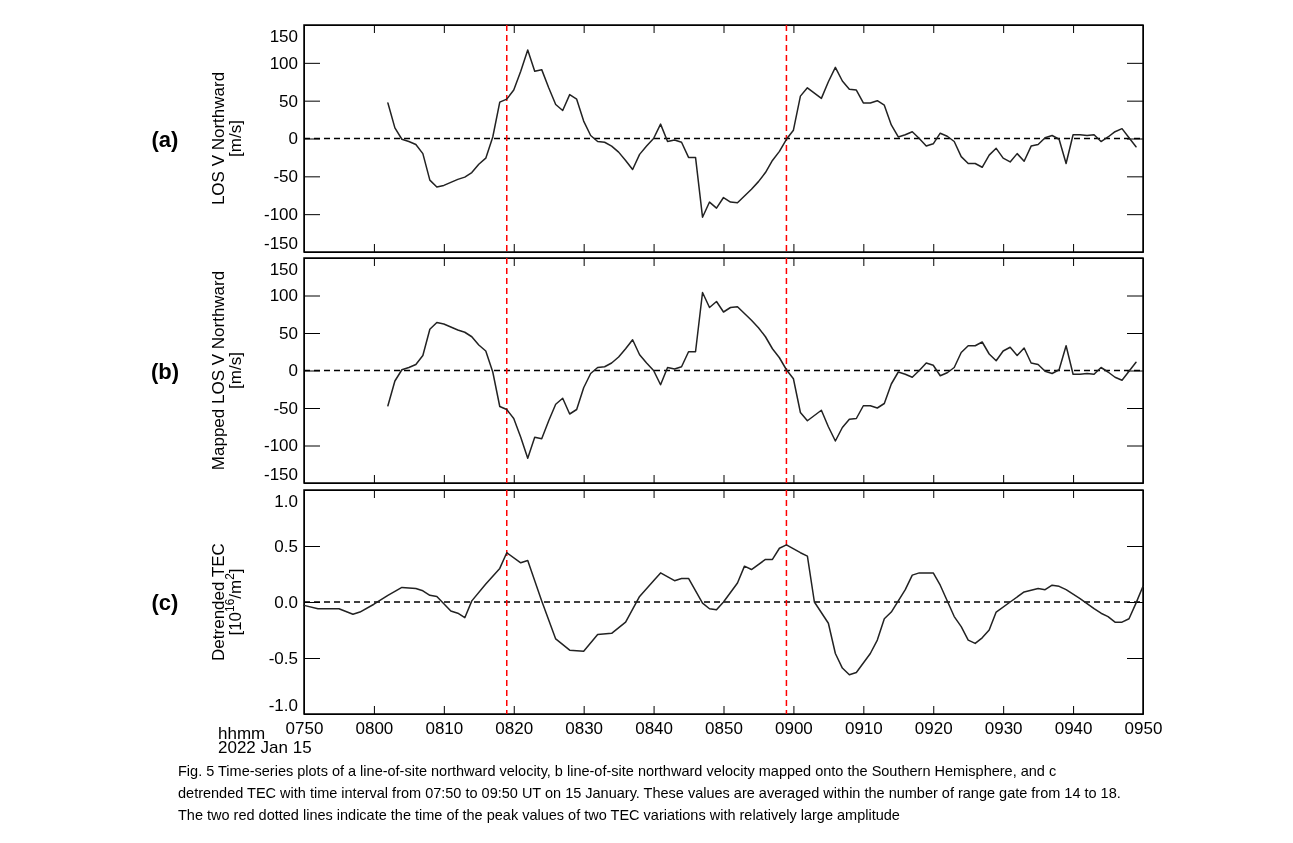  Describe the element at coordinates (283, 706) in the screenshot. I see `y-tick-label: -1.0` at that location.